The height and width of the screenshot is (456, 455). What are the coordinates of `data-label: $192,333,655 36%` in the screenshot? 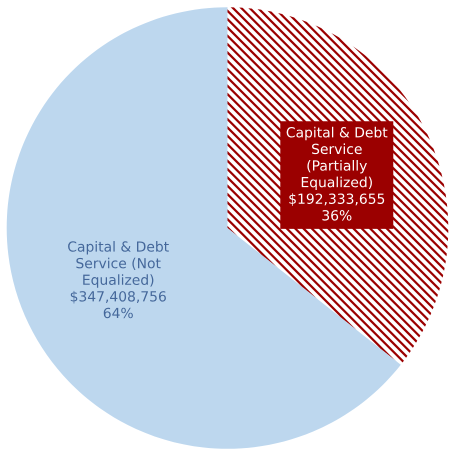 It's located at (336, 207).